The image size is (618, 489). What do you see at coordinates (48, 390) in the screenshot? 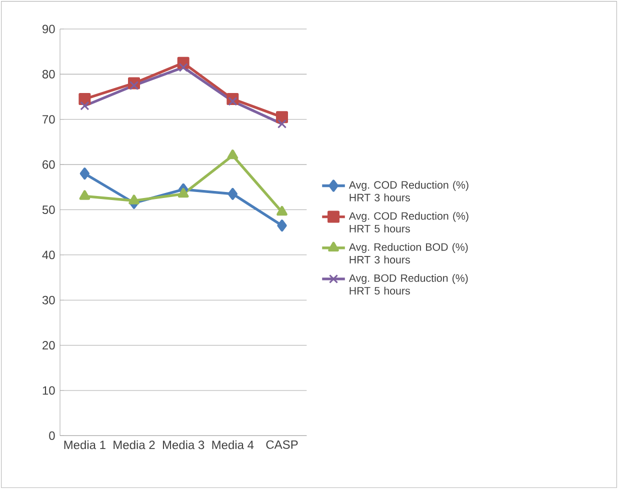
I see `y-tick-label: 10` at bounding box center [48, 390].